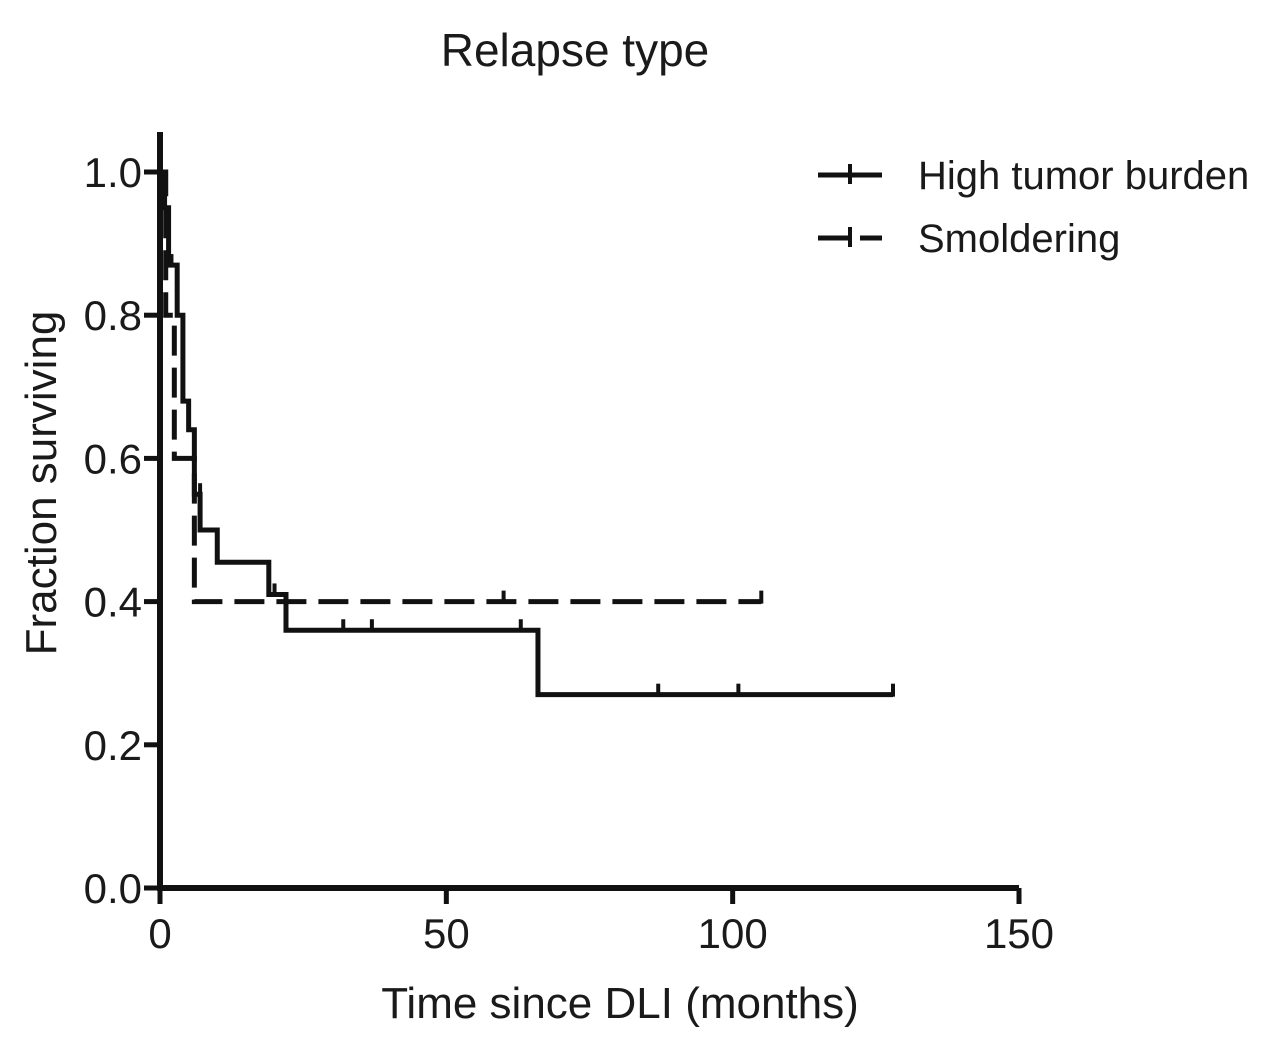 This screenshot has width=1280, height=1043. What do you see at coordinates (113, 458) in the screenshot?
I see `y-tick-label: 0.6` at bounding box center [113, 458].